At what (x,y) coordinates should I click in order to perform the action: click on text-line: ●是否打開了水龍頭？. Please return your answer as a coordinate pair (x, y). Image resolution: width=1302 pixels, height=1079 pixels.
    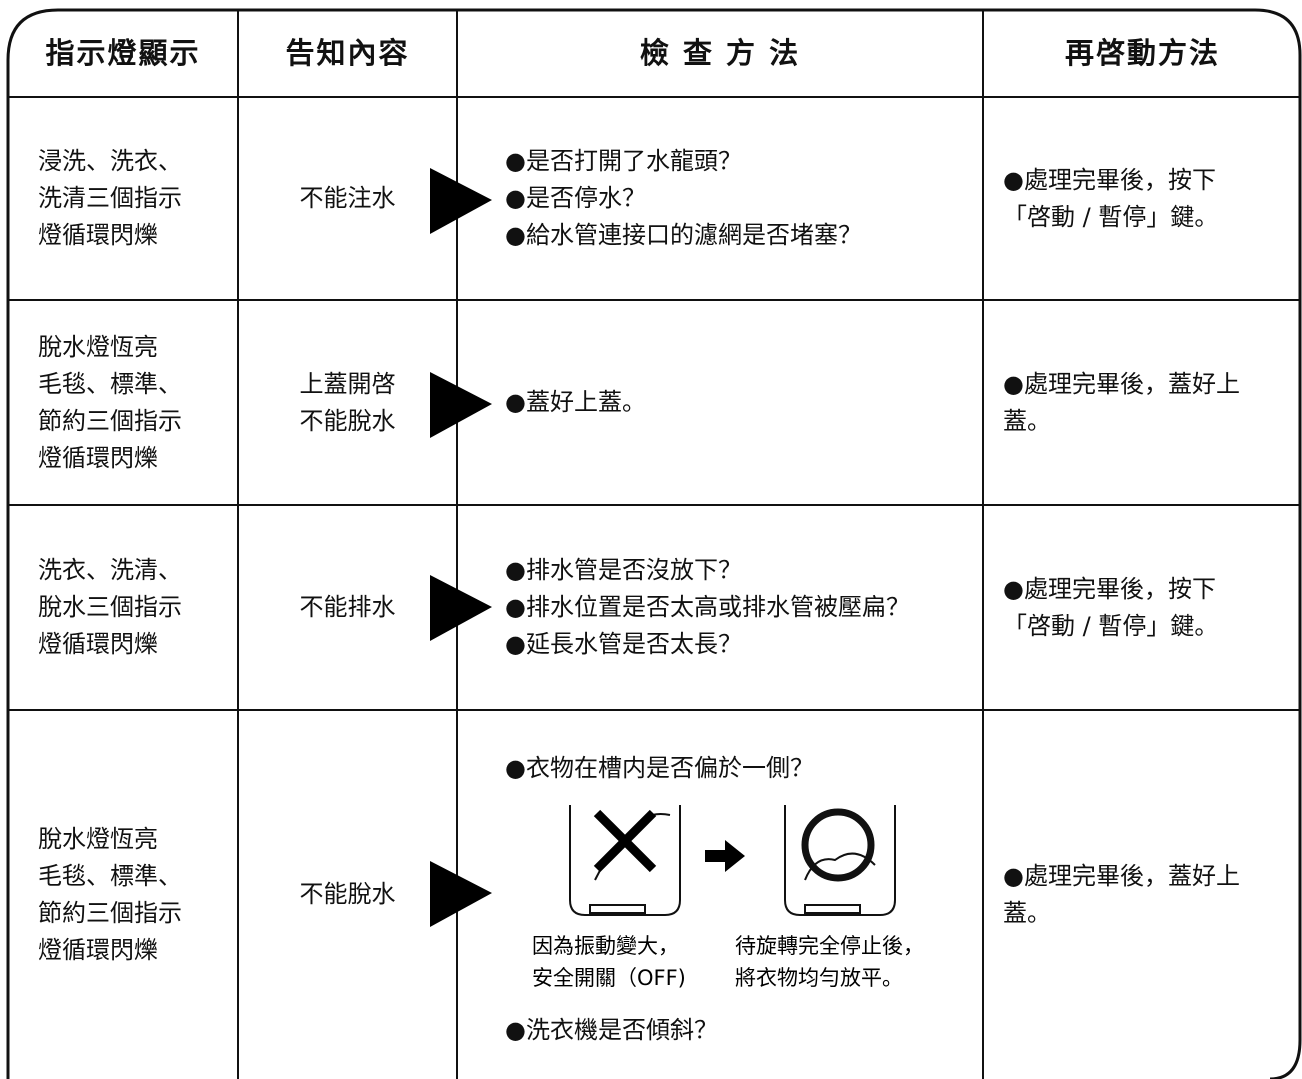
    Looking at the image, I should click on (623, 161).